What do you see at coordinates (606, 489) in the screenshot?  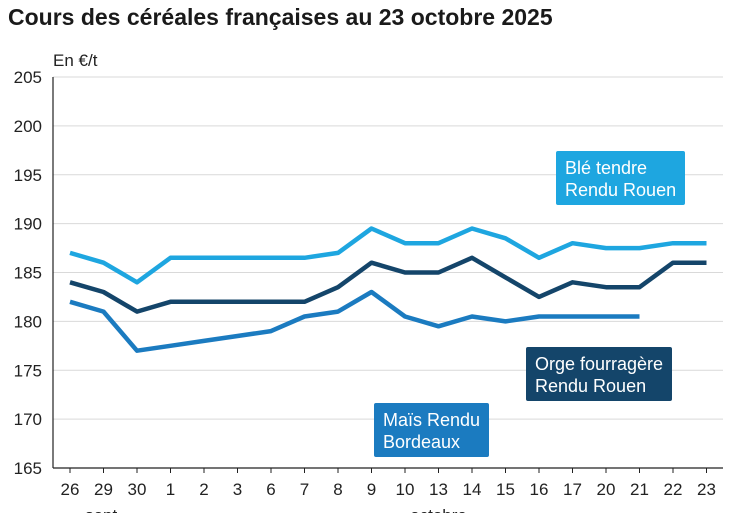 I see `x-tick-label: 20` at bounding box center [606, 489].